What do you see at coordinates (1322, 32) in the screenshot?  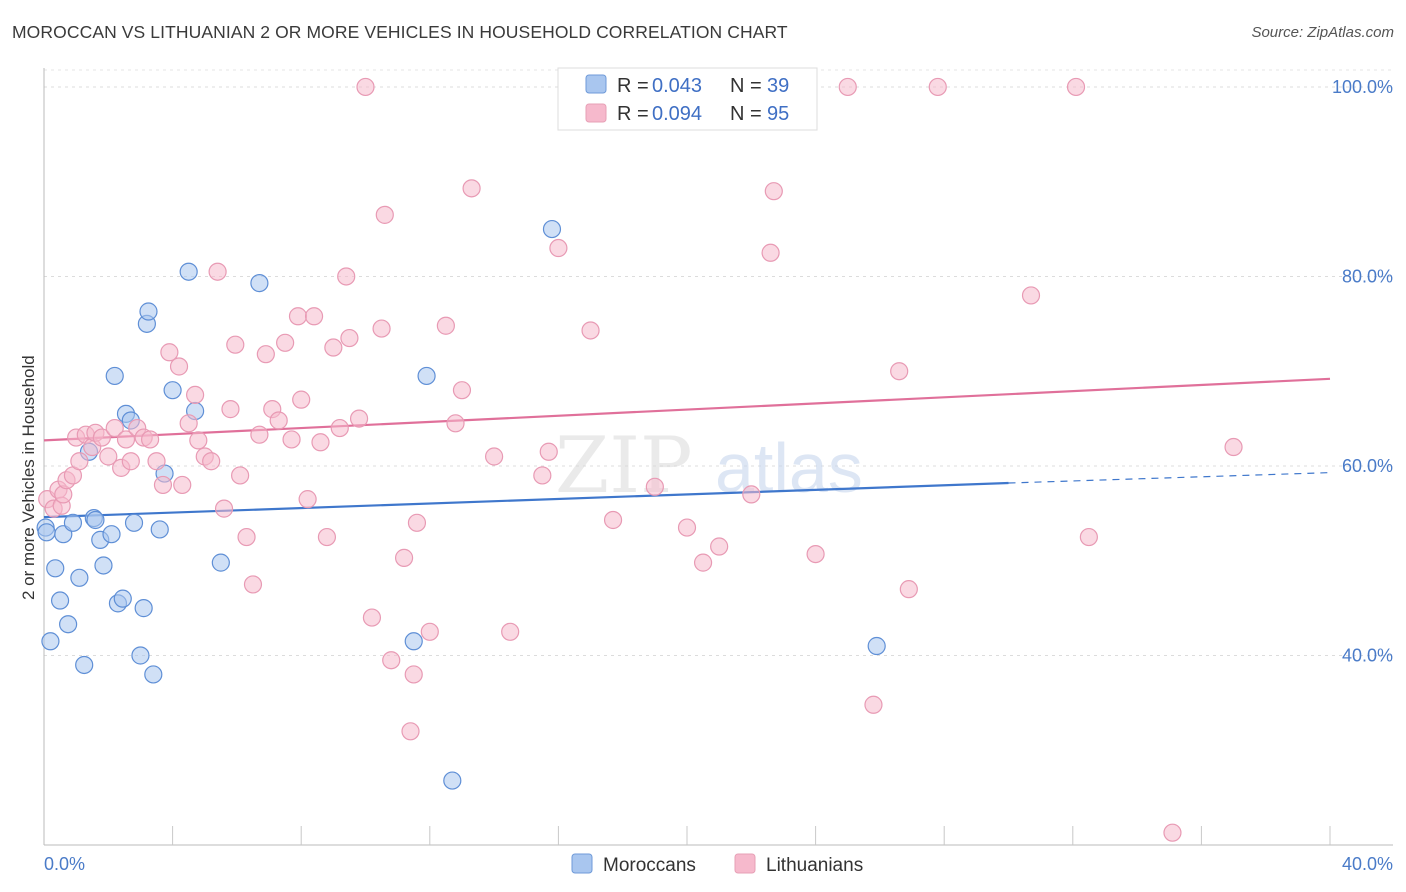 I see `source-label: Source: ZipAtlas.com` at bounding box center [1322, 32].